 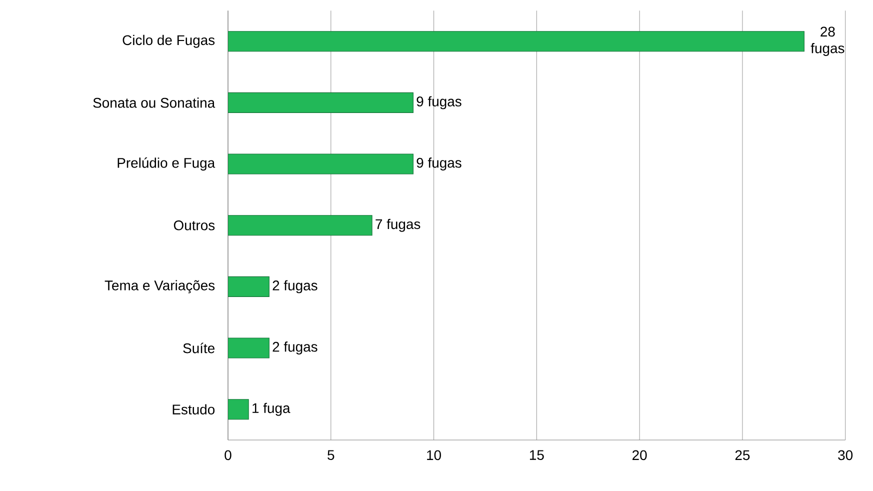 What do you see at coordinates (198, 348) in the screenshot?
I see `y-tick-label: Suíte` at bounding box center [198, 348].